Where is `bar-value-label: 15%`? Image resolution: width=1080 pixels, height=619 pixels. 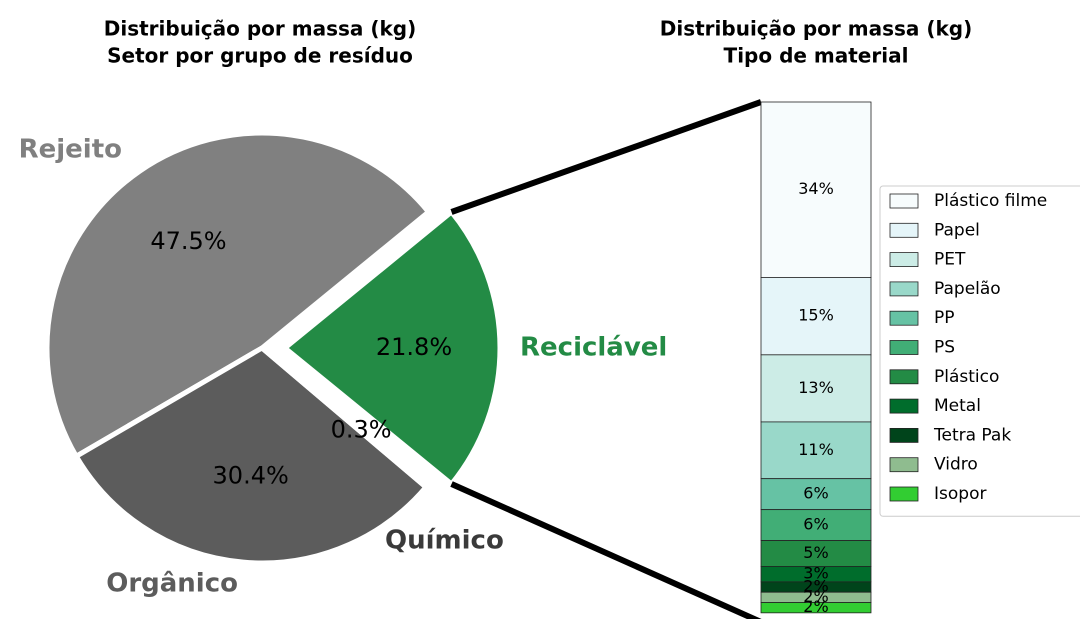 bar-value-label: 15% is located at coordinates (816, 315).